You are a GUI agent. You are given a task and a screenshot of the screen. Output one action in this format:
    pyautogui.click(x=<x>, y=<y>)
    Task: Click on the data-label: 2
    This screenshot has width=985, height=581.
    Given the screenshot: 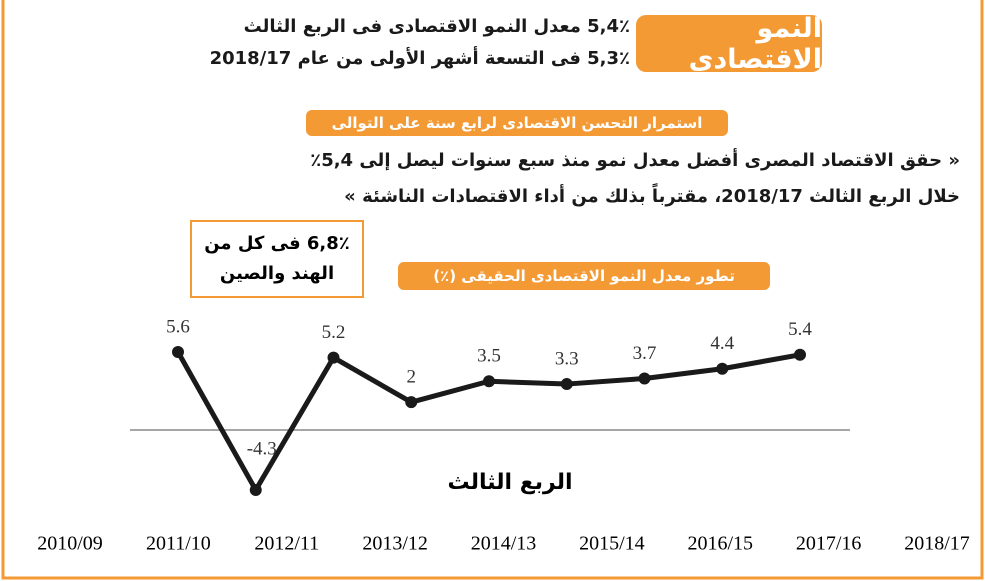 What is the action you would take?
    pyautogui.click(x=412, y=377)
    